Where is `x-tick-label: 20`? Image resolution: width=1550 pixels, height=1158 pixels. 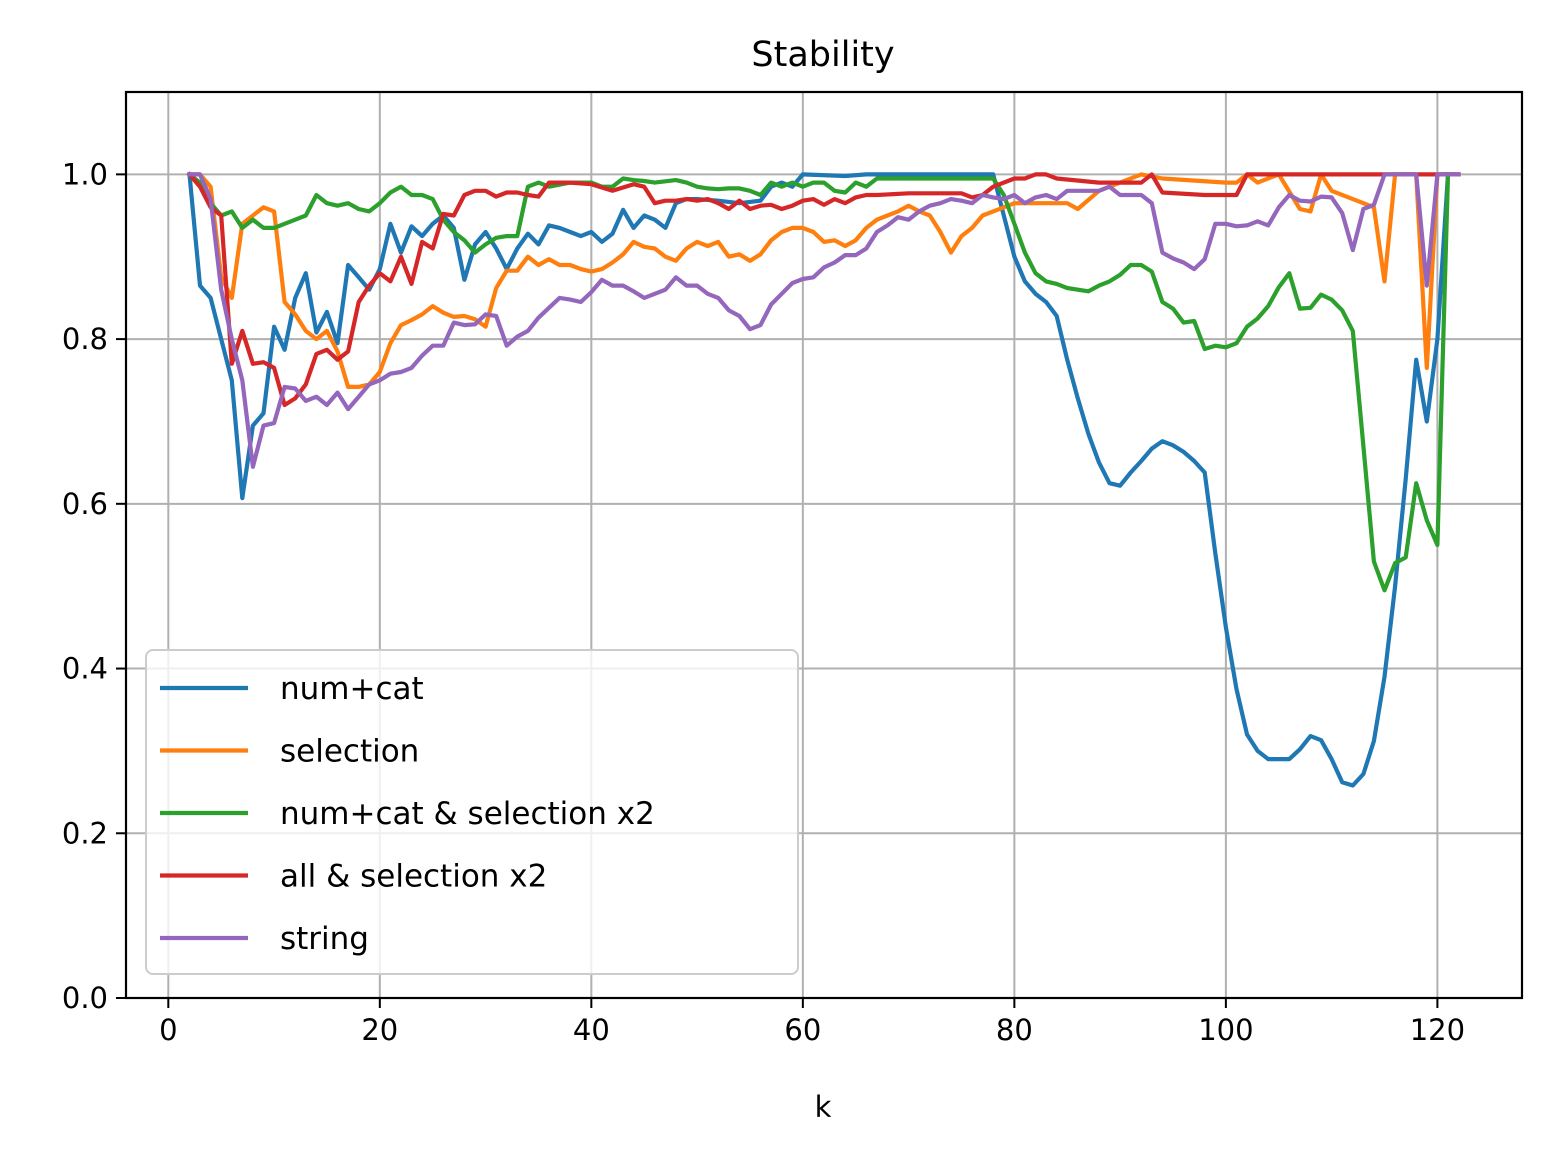 x-tick-label: 20 is located at coordinates (379, 1030).